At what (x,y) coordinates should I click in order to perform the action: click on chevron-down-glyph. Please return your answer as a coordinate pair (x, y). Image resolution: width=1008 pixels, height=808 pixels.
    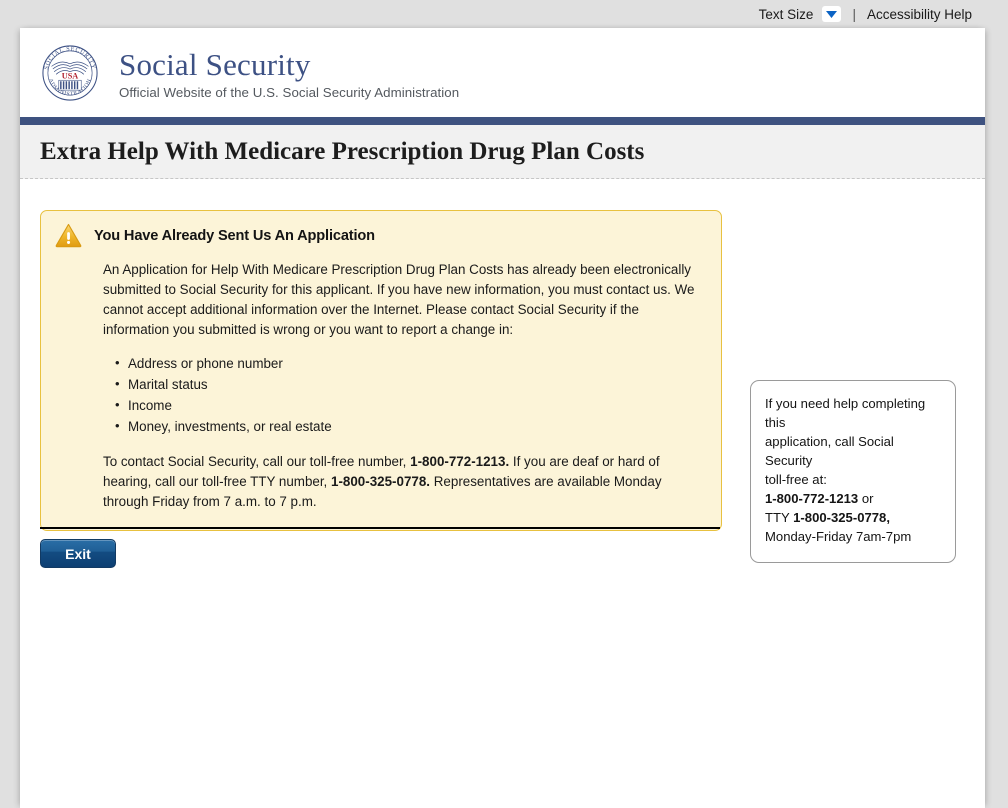
    Looking at the image, I should click on (832, 14).